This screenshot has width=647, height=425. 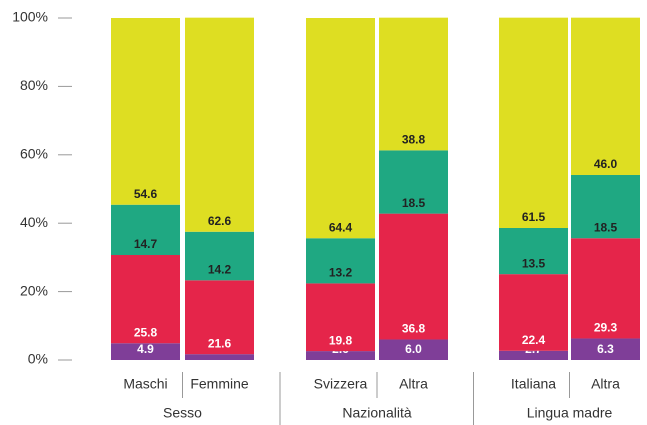 What do you see at coordinates (414, 329) in the screenshot?
I see `value-label: 36.8` at bounding box center [414, 329].